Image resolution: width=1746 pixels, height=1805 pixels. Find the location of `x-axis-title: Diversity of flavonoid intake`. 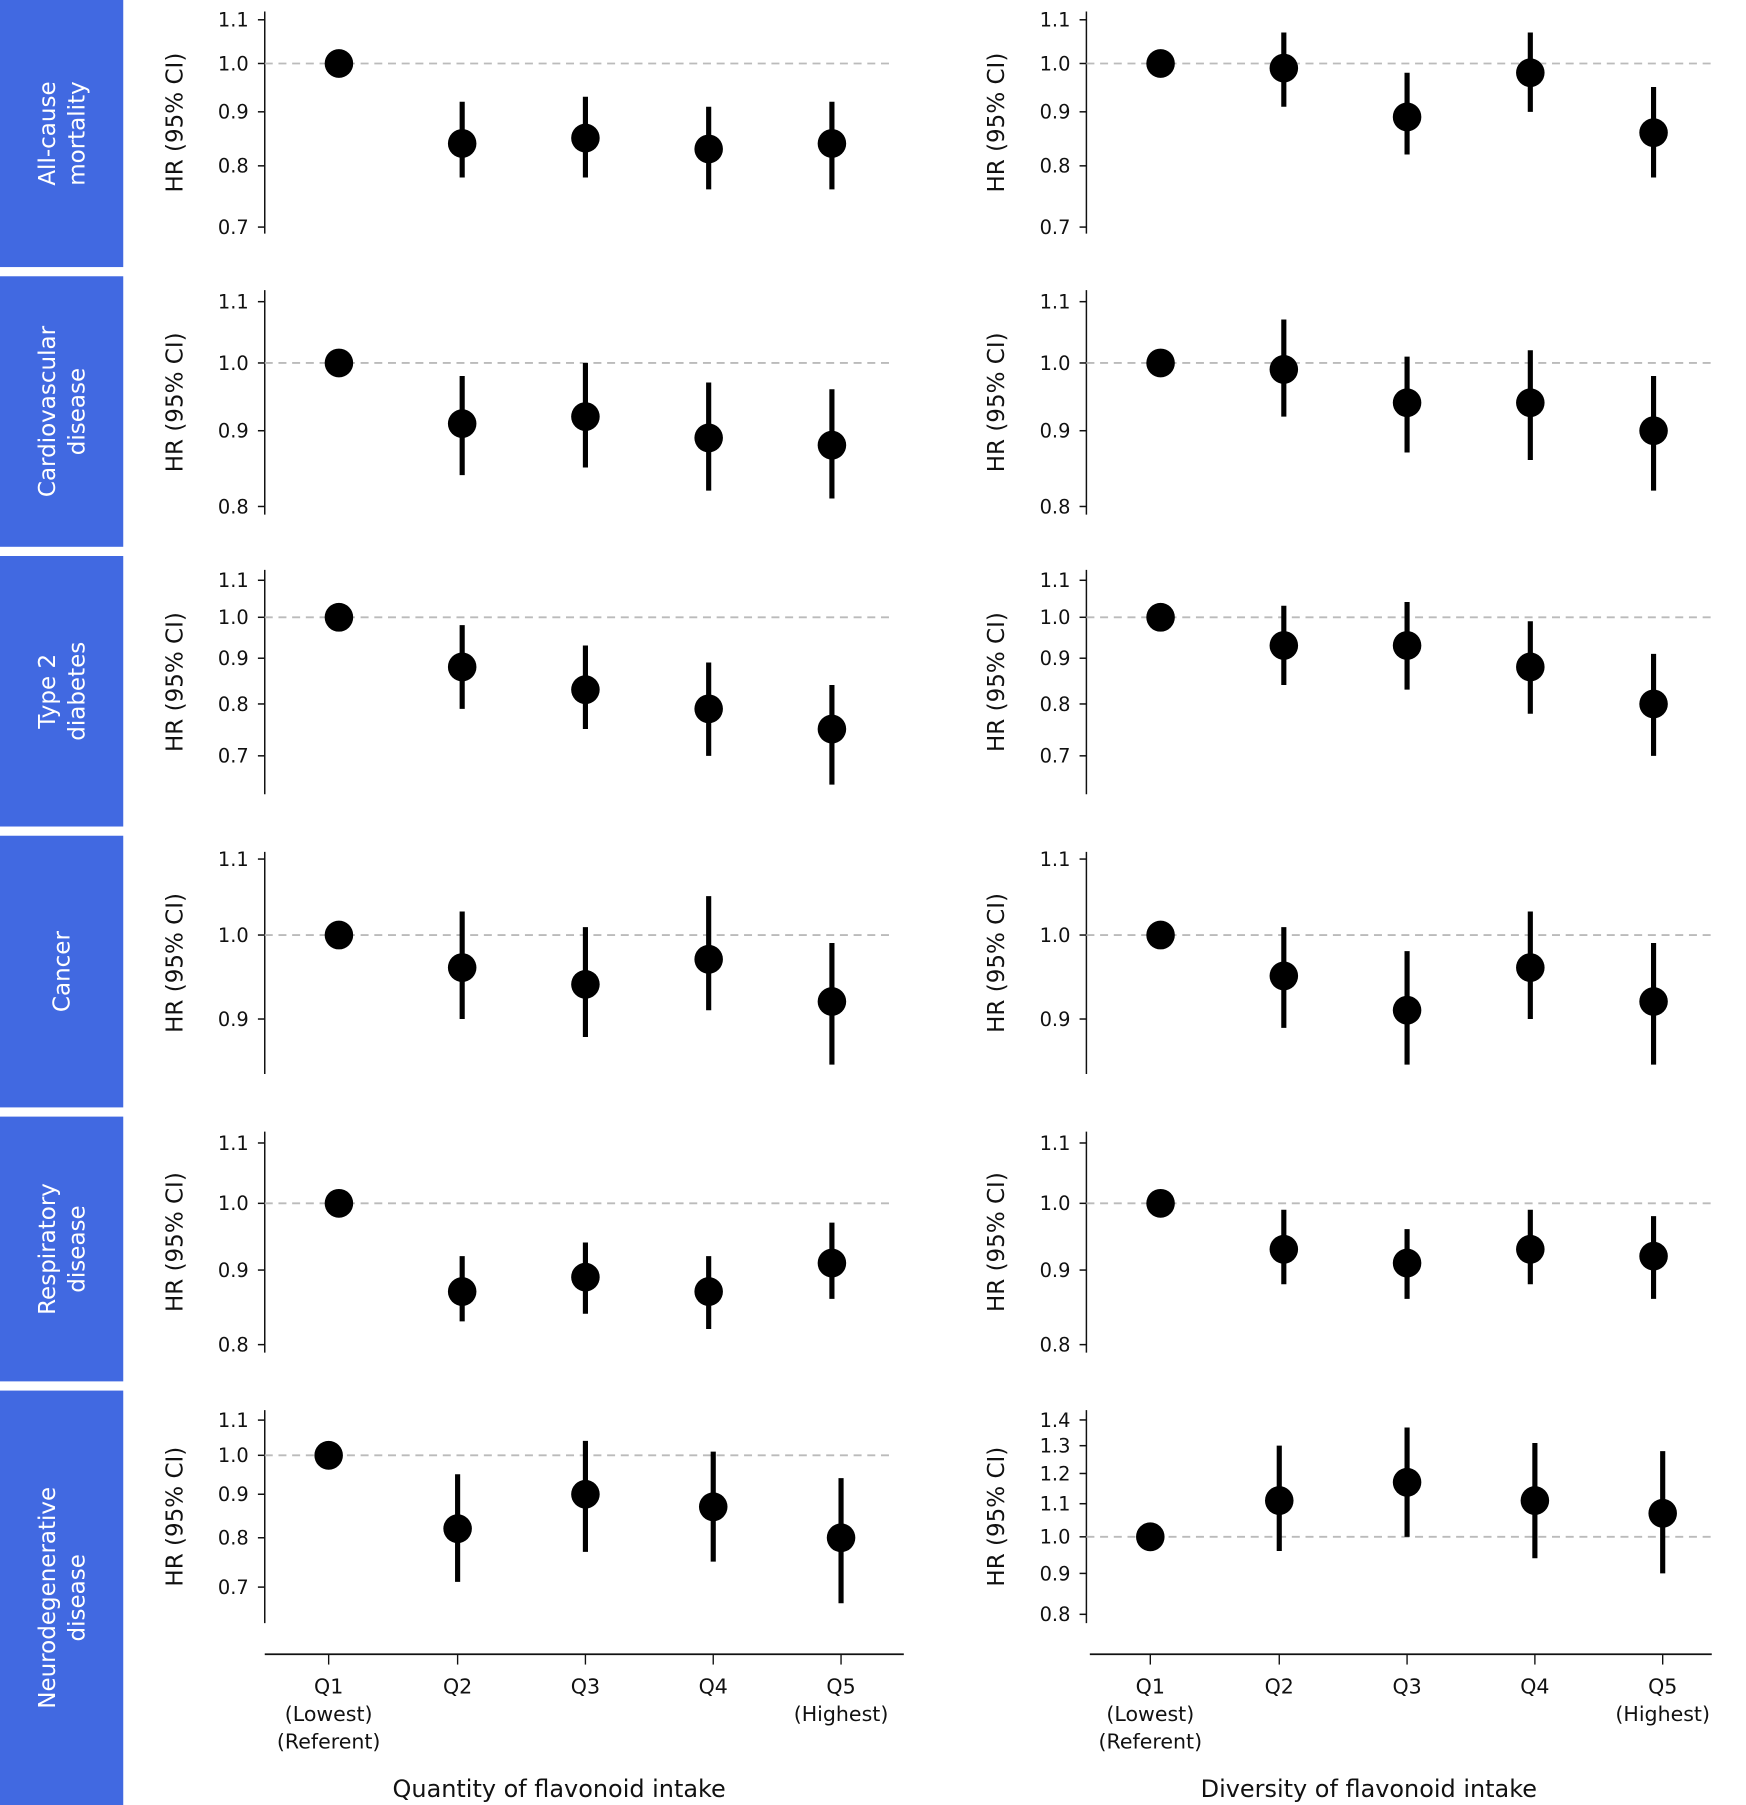

x-axis-title: Diversity of flavonoid intake is located at coordinates (1369, 1789).